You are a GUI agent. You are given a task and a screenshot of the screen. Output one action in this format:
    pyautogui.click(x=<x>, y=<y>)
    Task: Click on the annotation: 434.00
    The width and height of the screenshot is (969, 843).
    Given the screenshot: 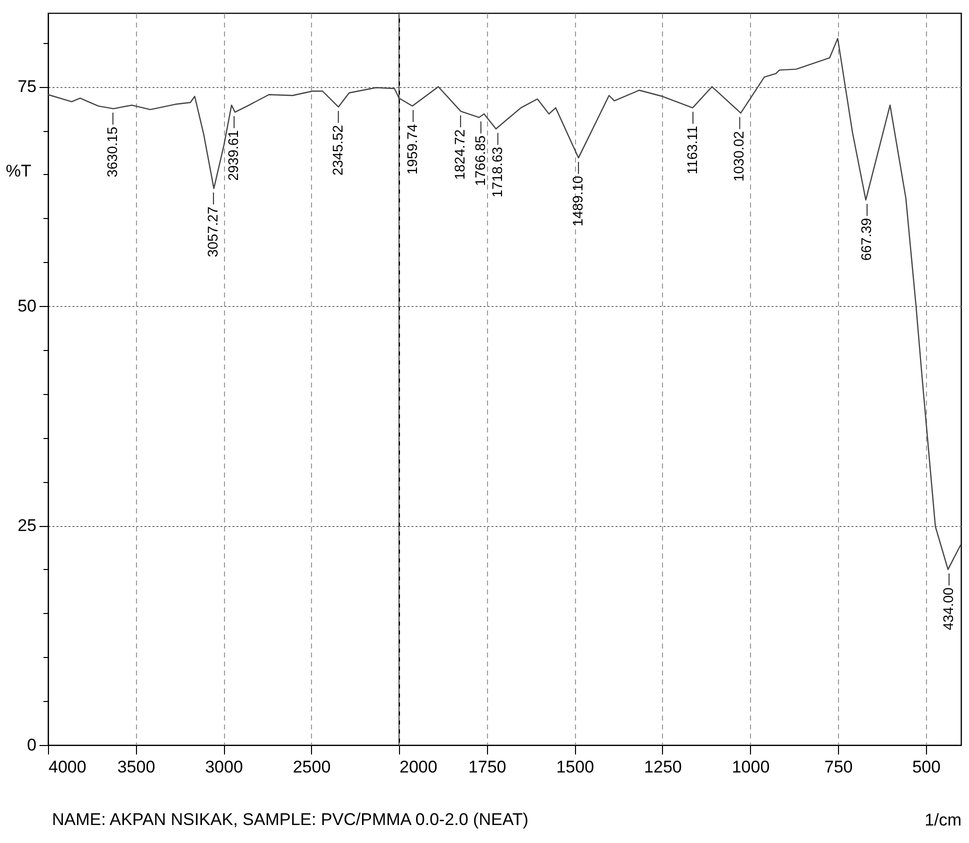 What is the action you would take?
    pyautogui.click(x=948, y=608)
    